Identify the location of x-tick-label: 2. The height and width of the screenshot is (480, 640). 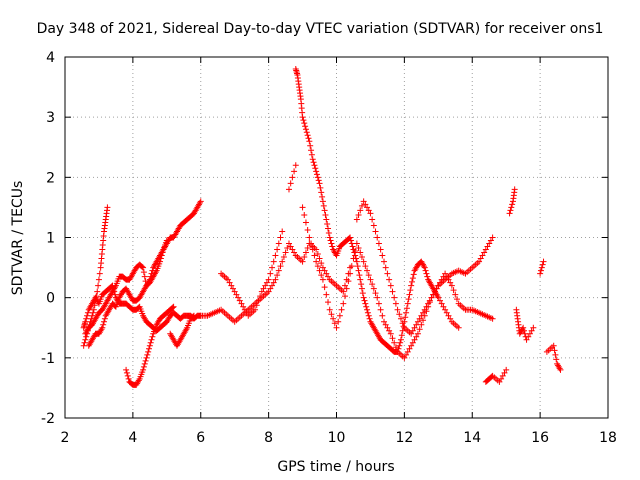
(65, 438).